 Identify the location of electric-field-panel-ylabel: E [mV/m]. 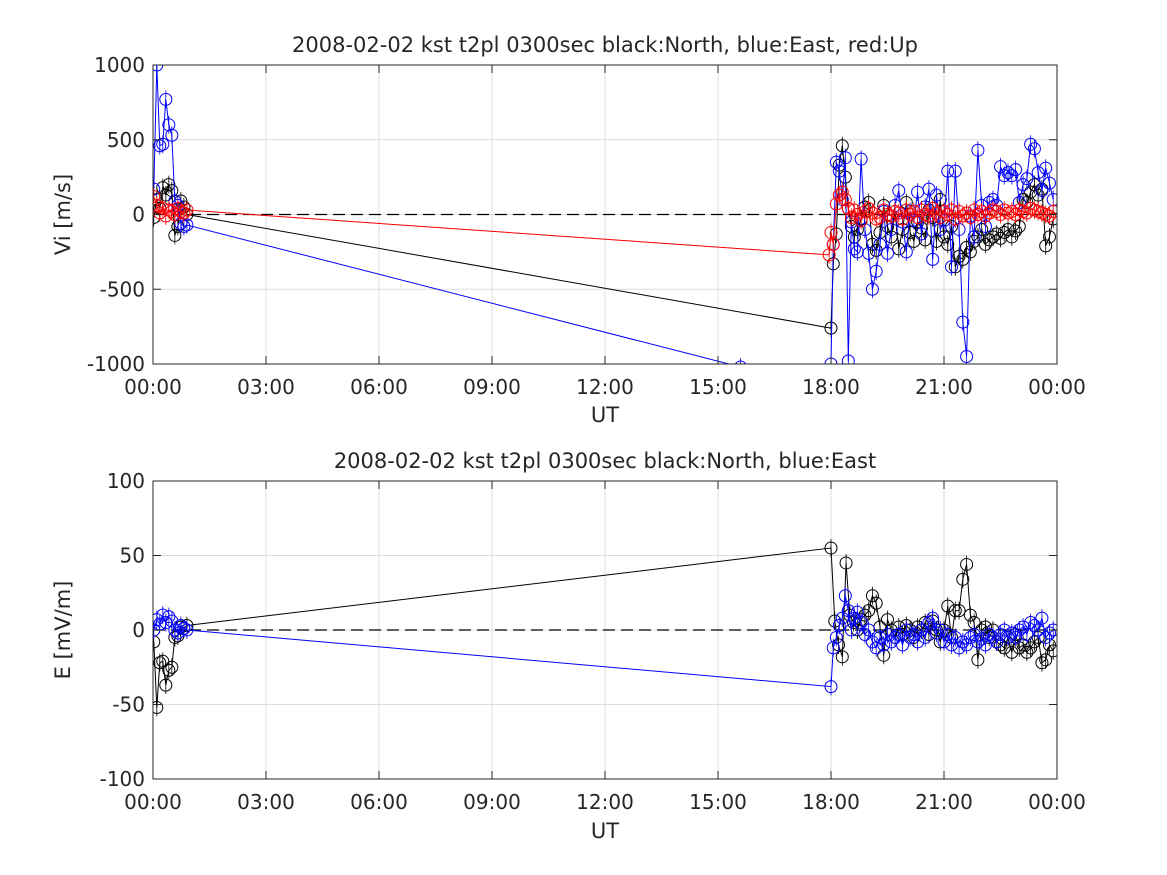
(63, 630).